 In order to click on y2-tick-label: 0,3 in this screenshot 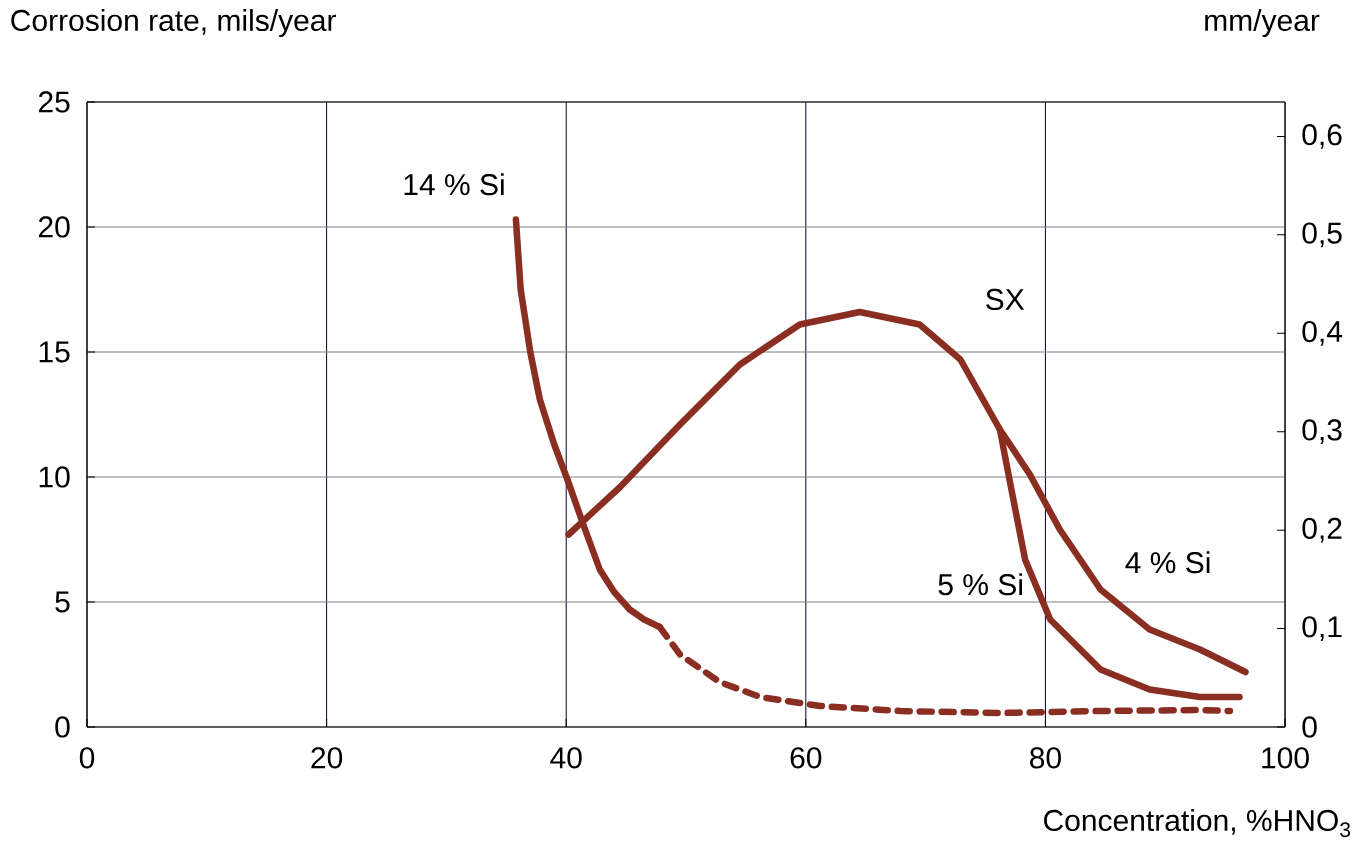, I will do `click(1322, 432)`.